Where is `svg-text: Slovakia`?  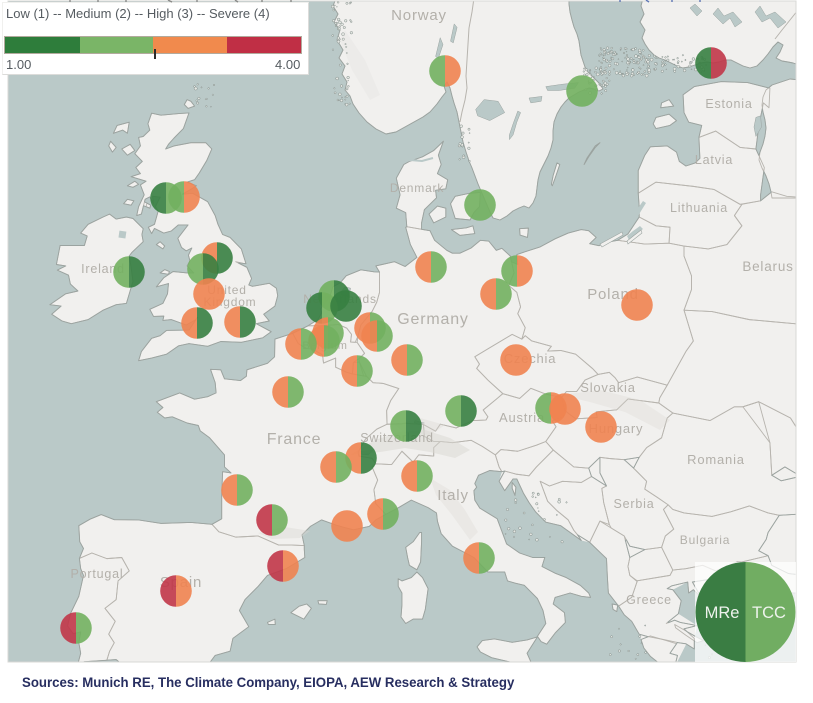
svg-text: Slovakia is located at coordinates (608, 387).